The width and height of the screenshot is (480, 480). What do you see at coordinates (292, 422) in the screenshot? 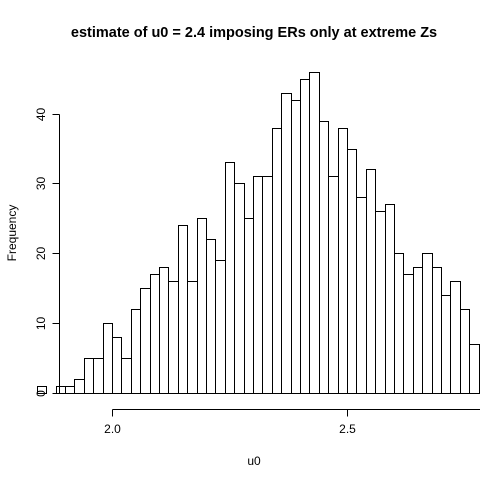
I see `x-axis: 2.02.53.0` at bounding box center [292, 422].